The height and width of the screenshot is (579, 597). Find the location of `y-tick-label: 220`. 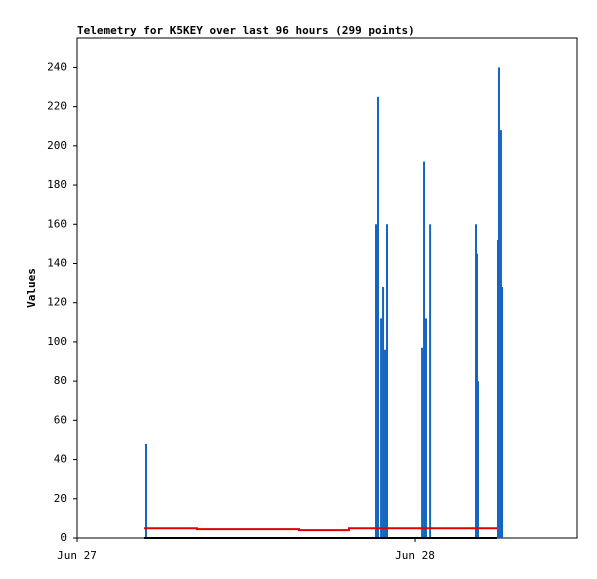

y-tick-label: 220 is located at coordinates (57, 106).